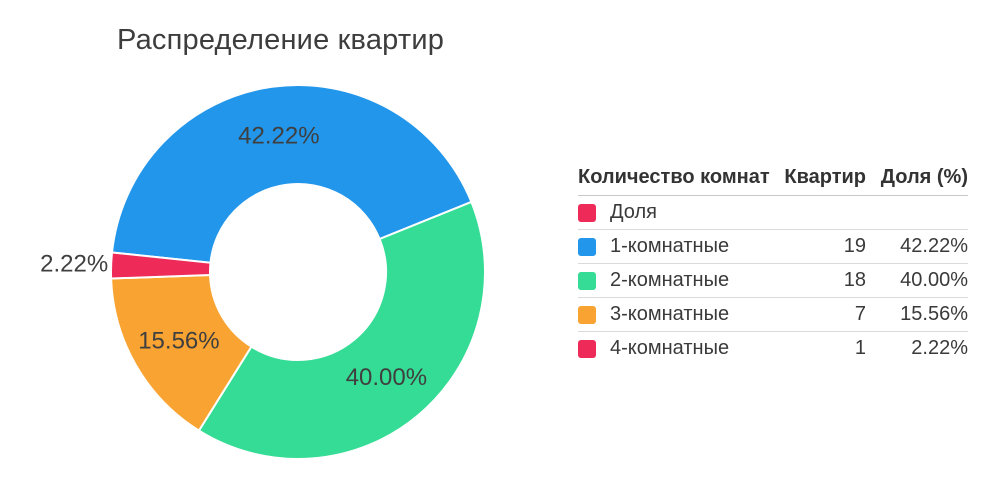 Image resolution: width=1000 pixels, height=496 pixels. I want to click on legend-row-2-rooms: 2-комнатные 18 40.00%, so click(773, 281).